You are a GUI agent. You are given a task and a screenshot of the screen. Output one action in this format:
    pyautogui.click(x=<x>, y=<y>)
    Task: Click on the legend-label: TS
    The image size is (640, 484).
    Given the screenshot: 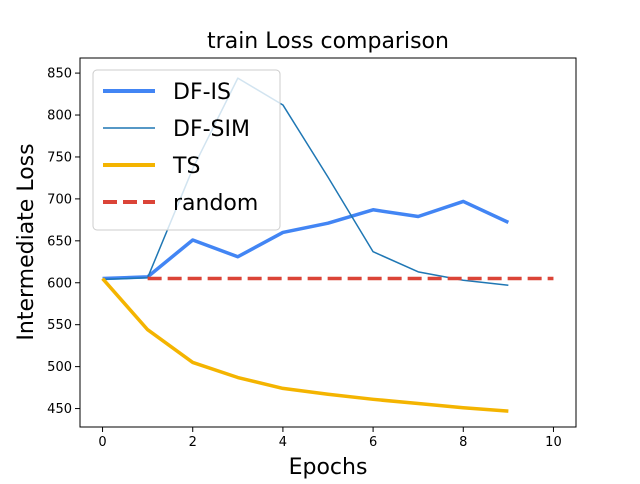 What is the action you would take?
    pyautogui.click(x=186, y=166)
    